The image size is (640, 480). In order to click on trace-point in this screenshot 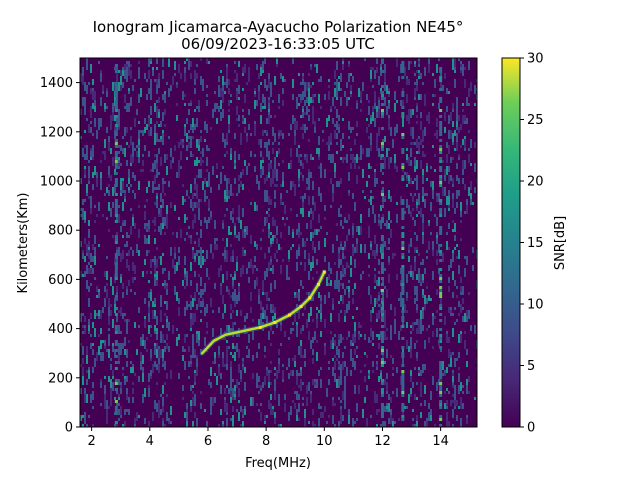, I will do `click(301, 306)`.